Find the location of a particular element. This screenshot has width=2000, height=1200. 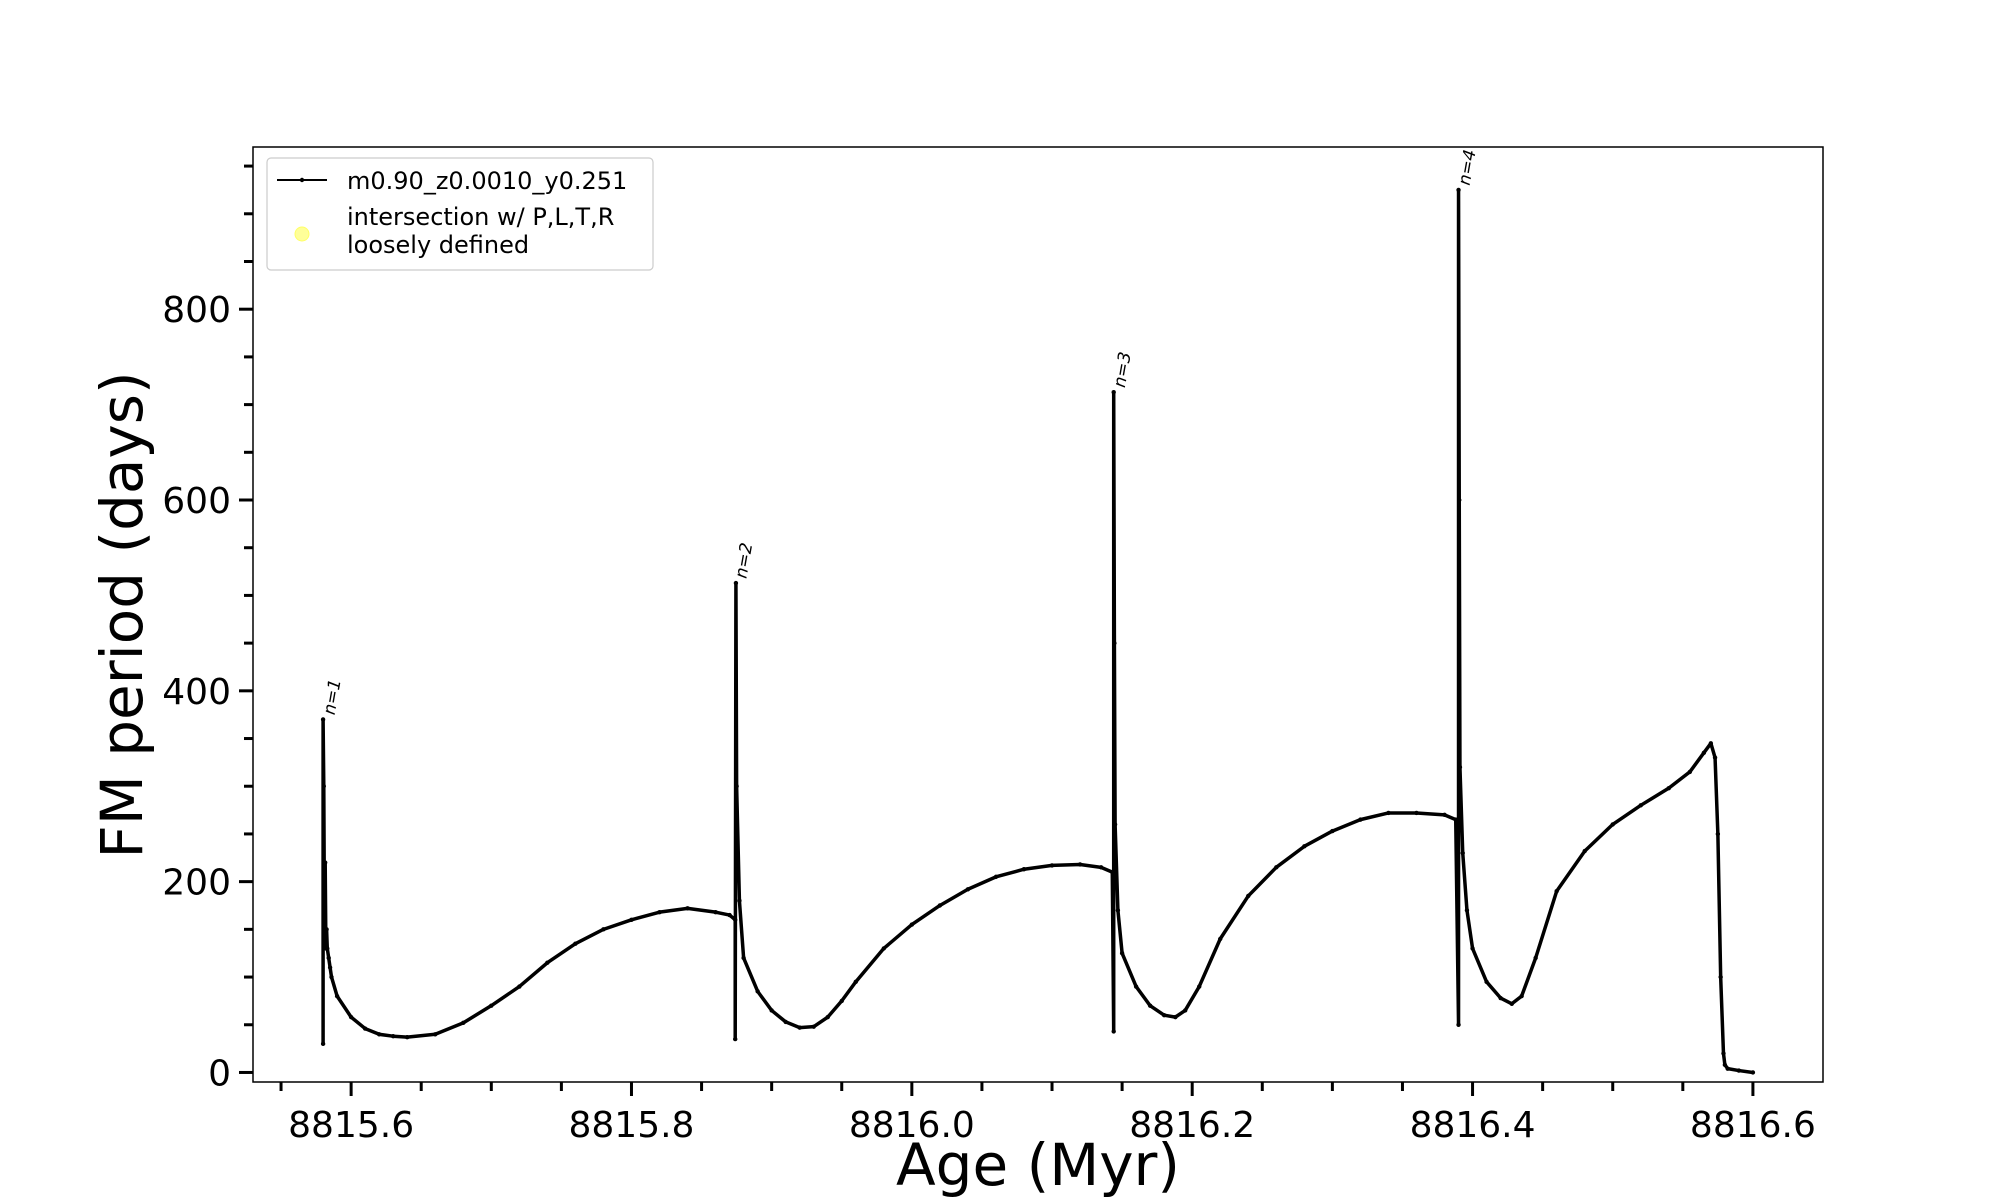

y-tick-label: 600 is located at coordinates (196, 501).